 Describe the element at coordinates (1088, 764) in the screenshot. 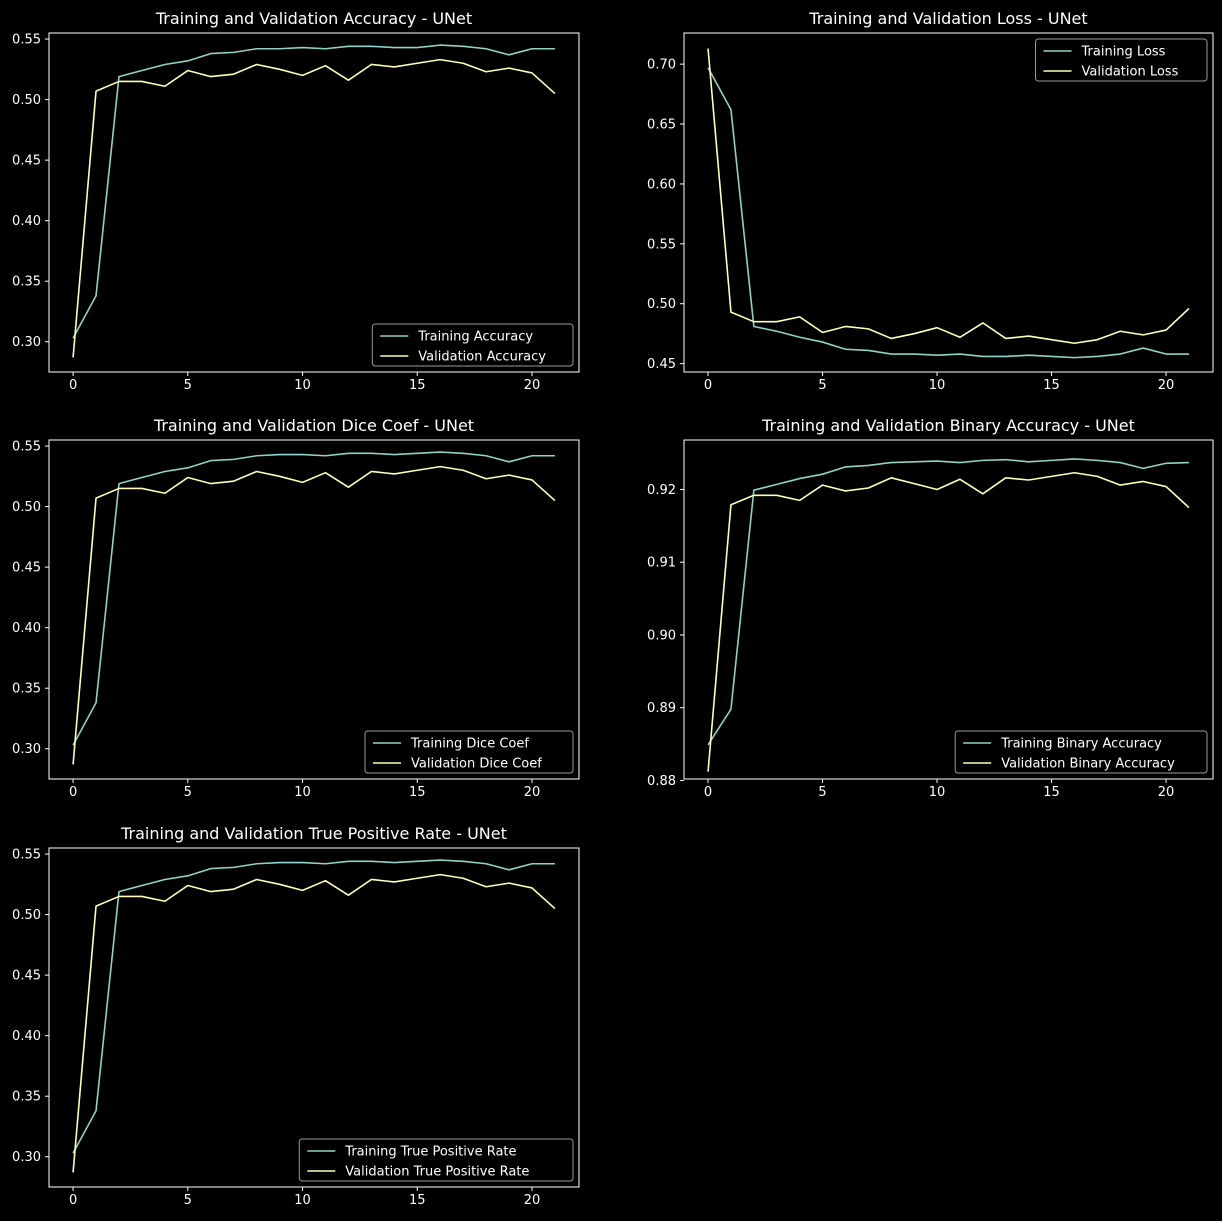

I see `legend-label: Validation Binary Accuracy` at that location.